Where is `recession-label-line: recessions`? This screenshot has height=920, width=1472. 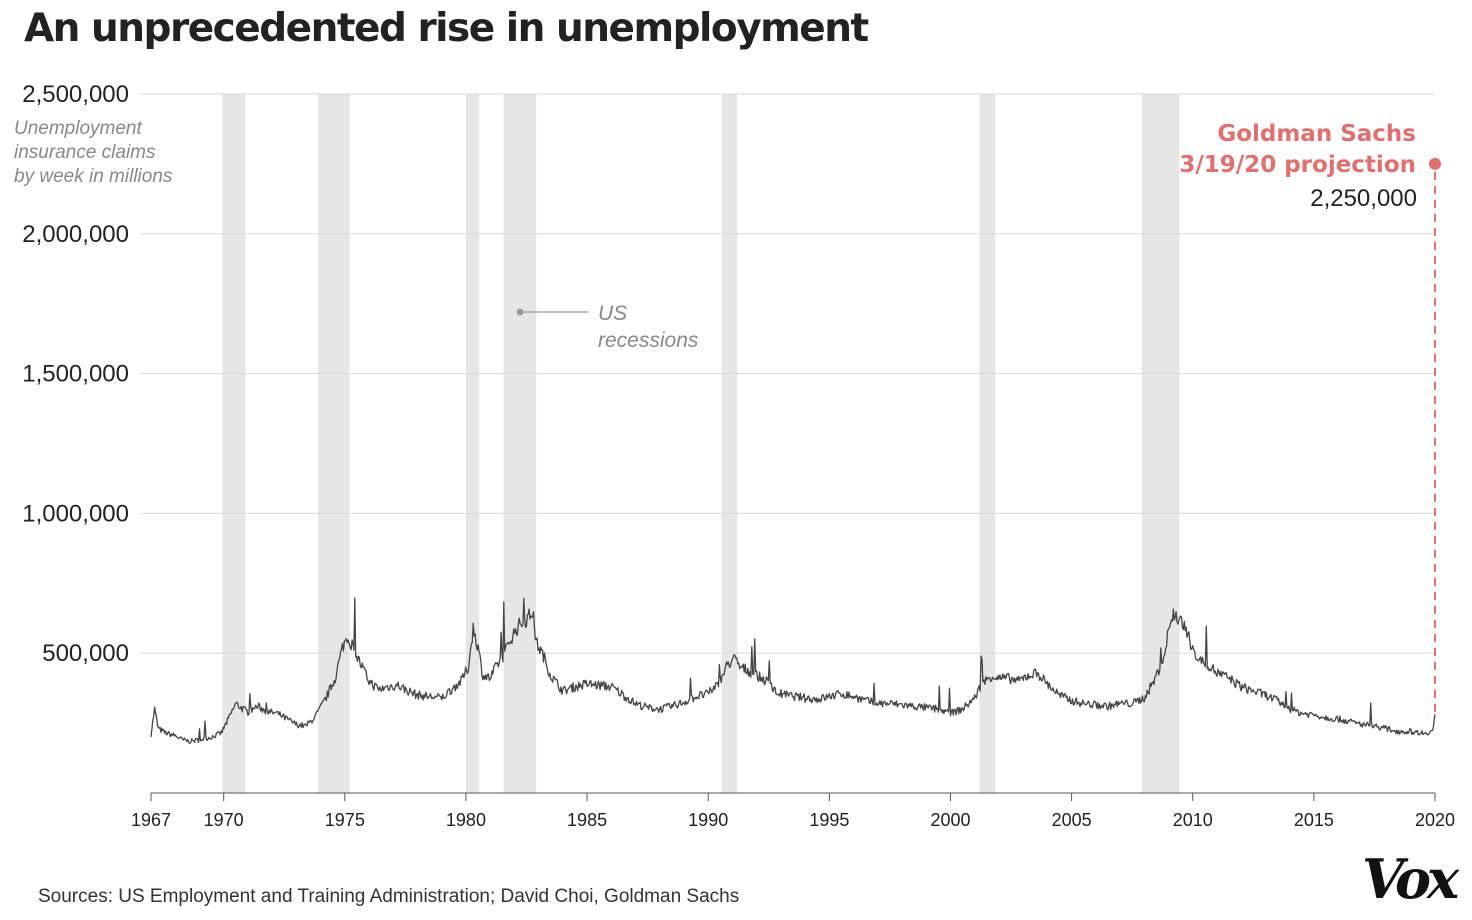 recession-label-line: recessions is located at coordinates (648, 340).